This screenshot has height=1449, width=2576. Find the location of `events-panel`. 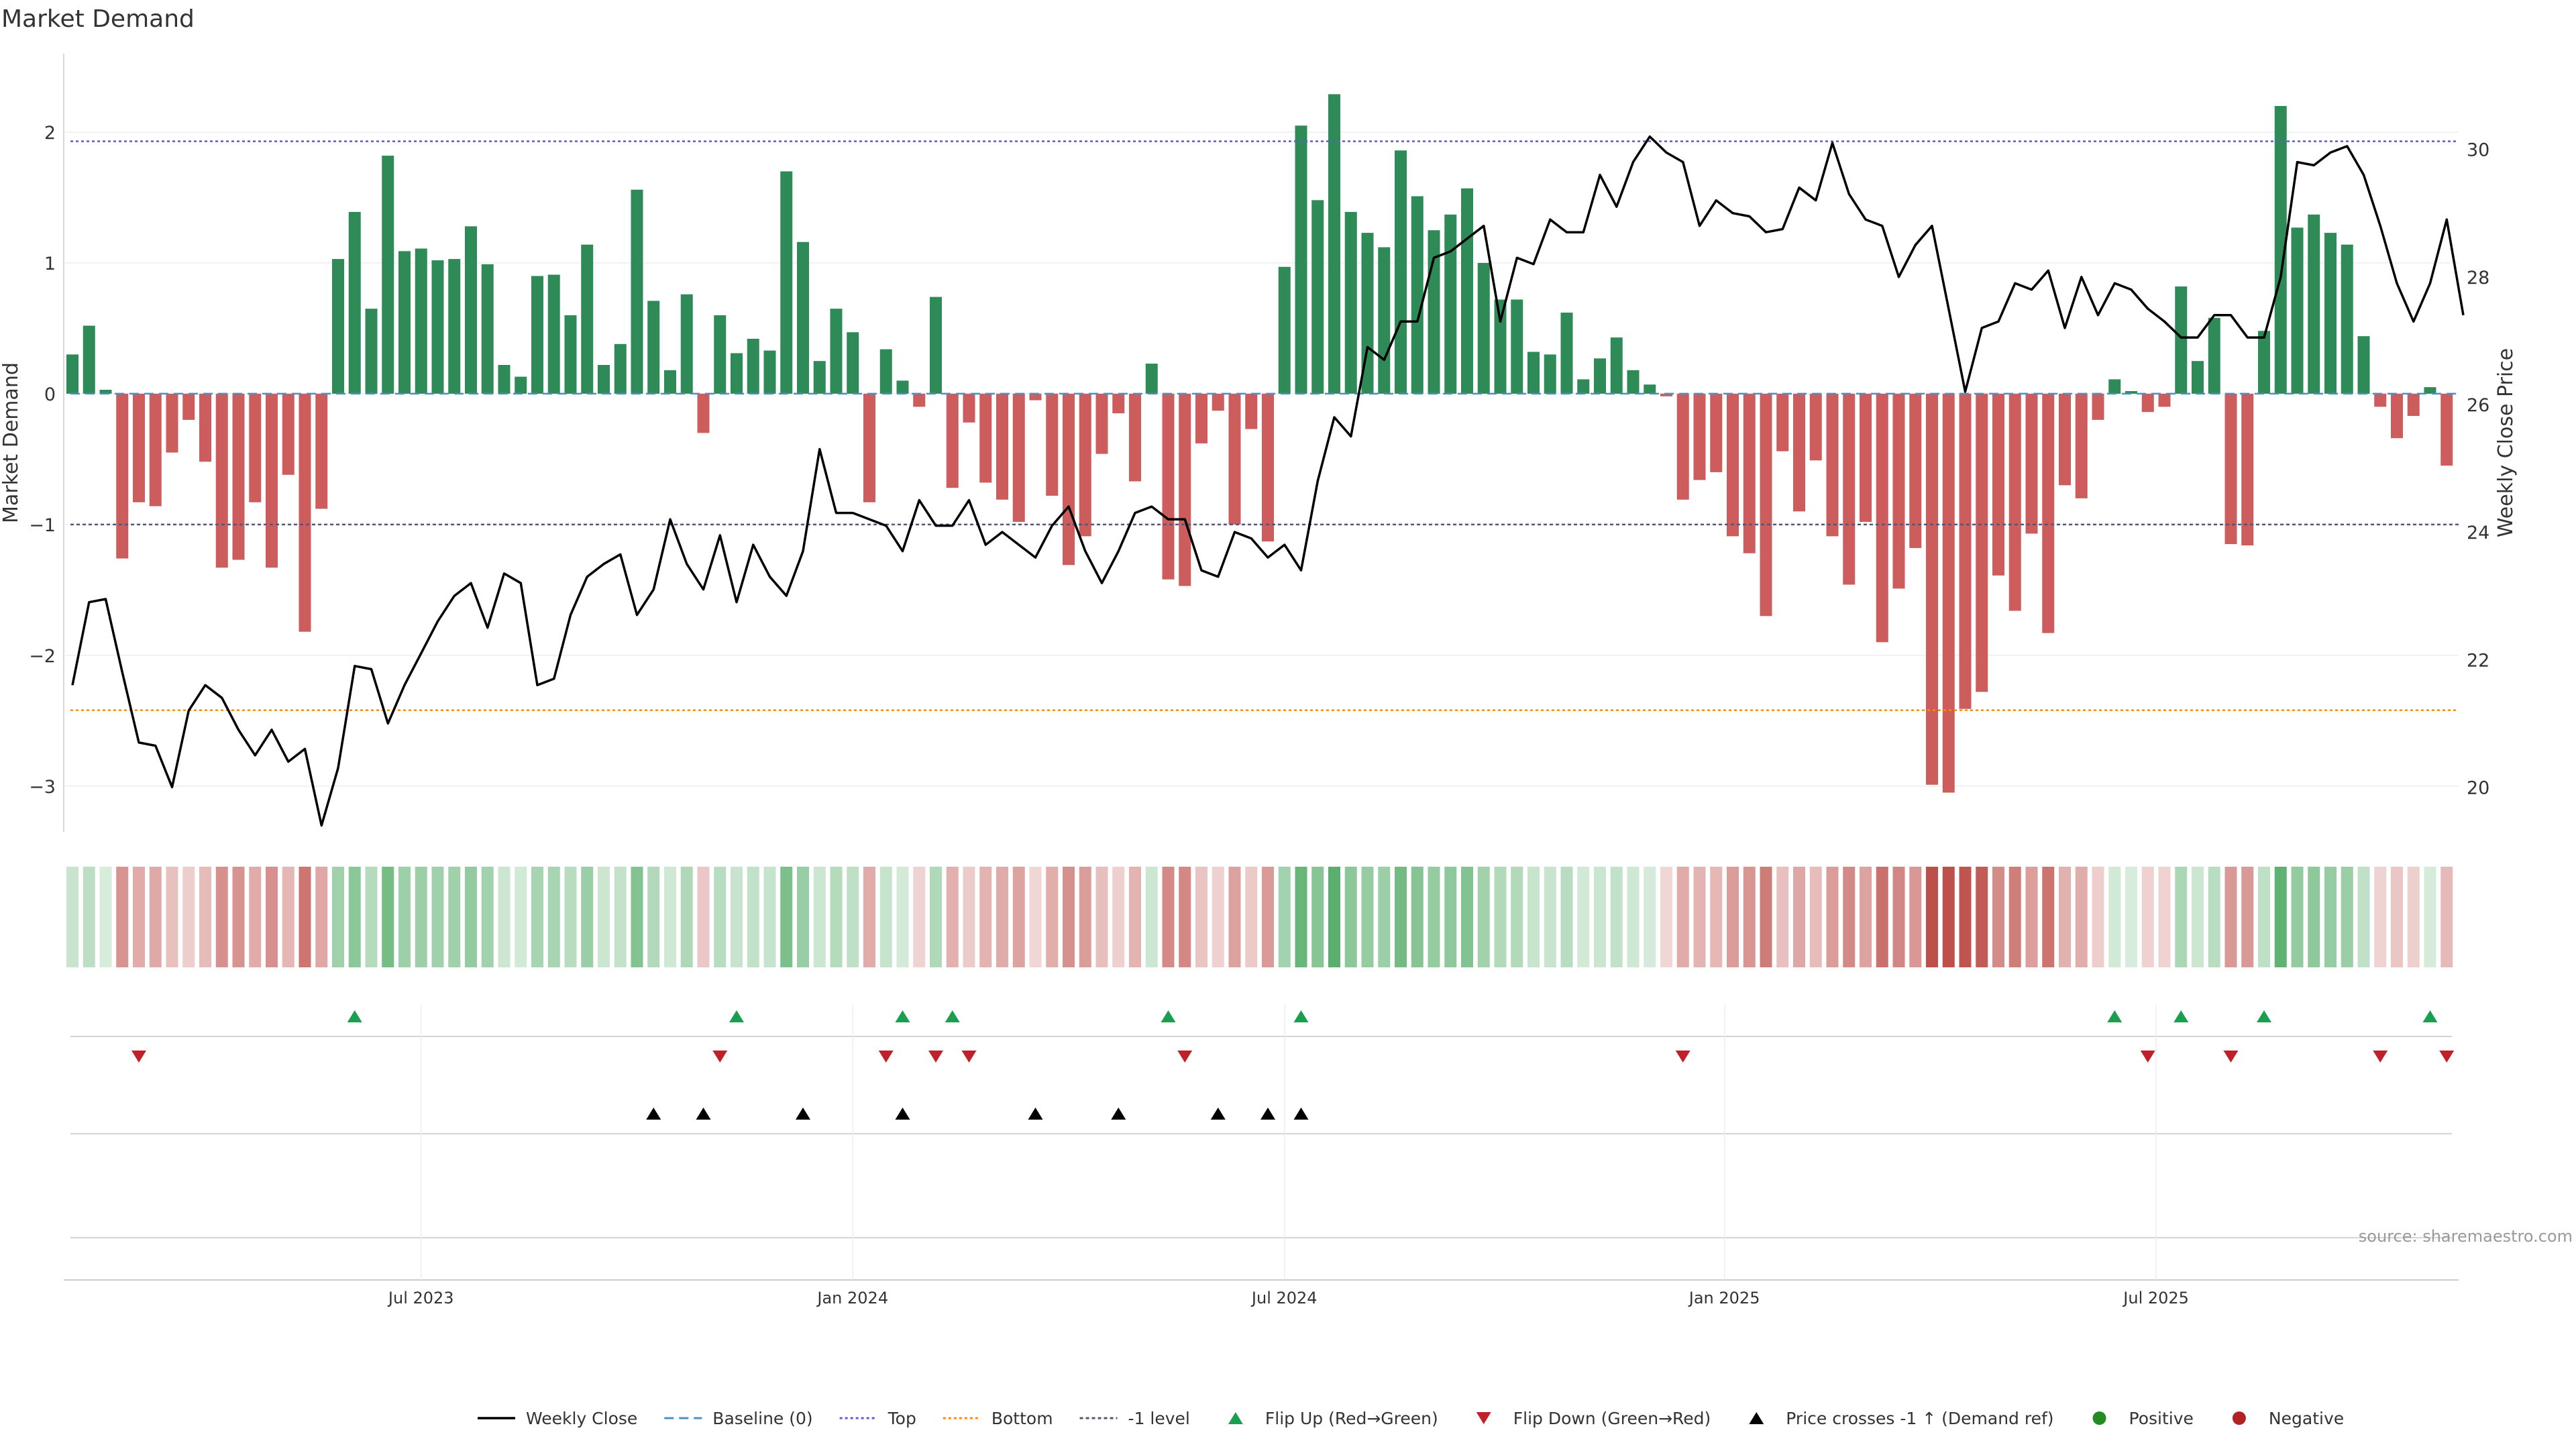

events-panel is located at coordinates (1262, 1124).